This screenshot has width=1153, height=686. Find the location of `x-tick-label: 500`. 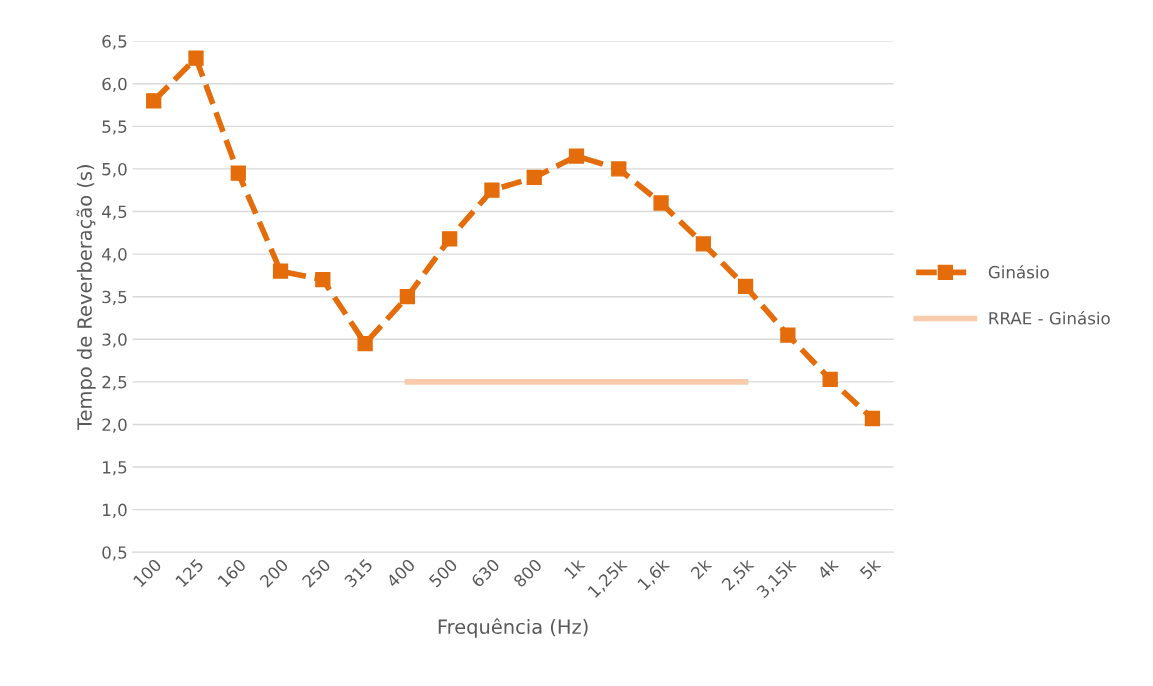

x-tick-label: 500 is located at coordinates (443, 573).